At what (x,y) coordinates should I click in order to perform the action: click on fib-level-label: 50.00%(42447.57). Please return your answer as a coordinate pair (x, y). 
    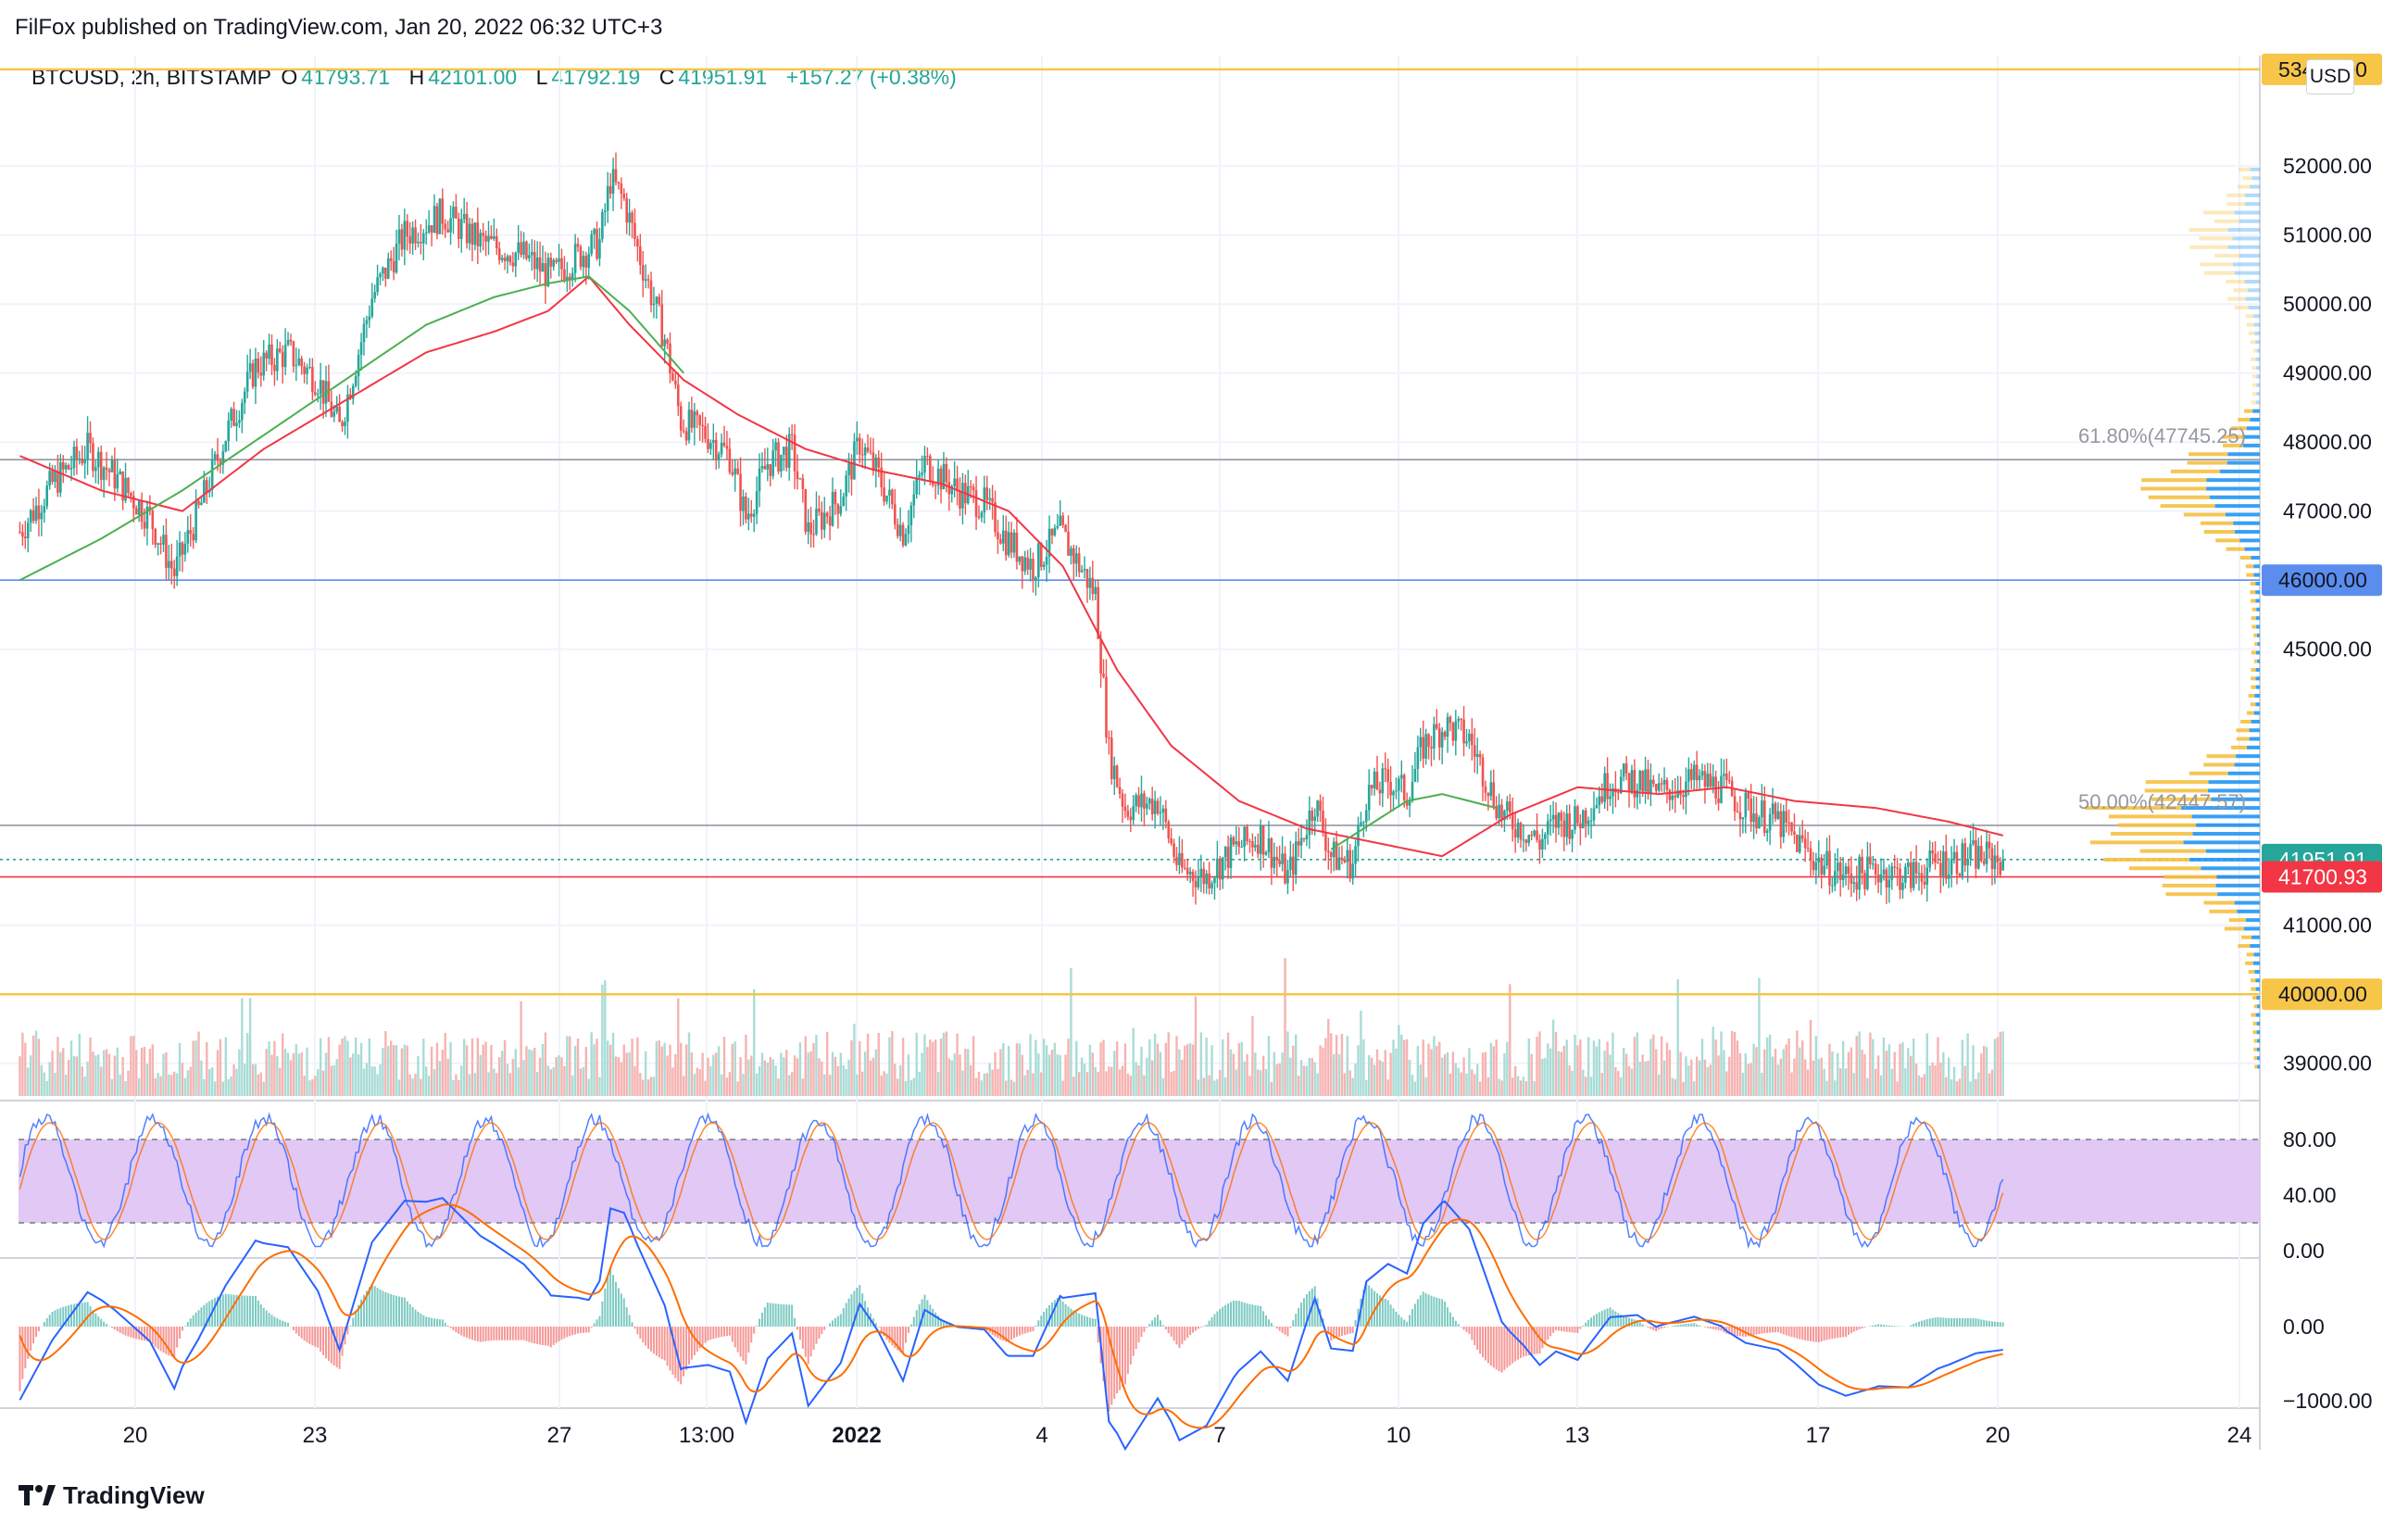
    Looking at the image, I should click on (2162, 801).